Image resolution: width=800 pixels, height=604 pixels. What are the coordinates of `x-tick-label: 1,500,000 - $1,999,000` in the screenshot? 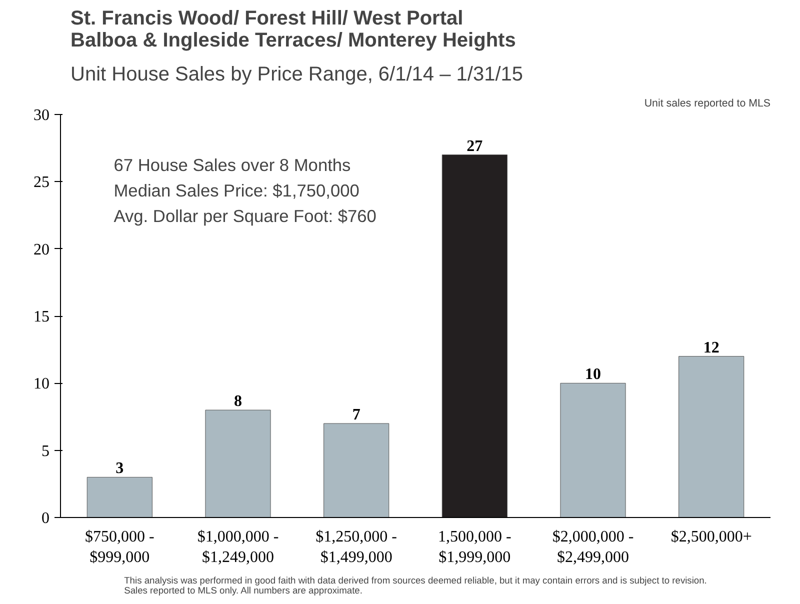 It's located at (475, 547).